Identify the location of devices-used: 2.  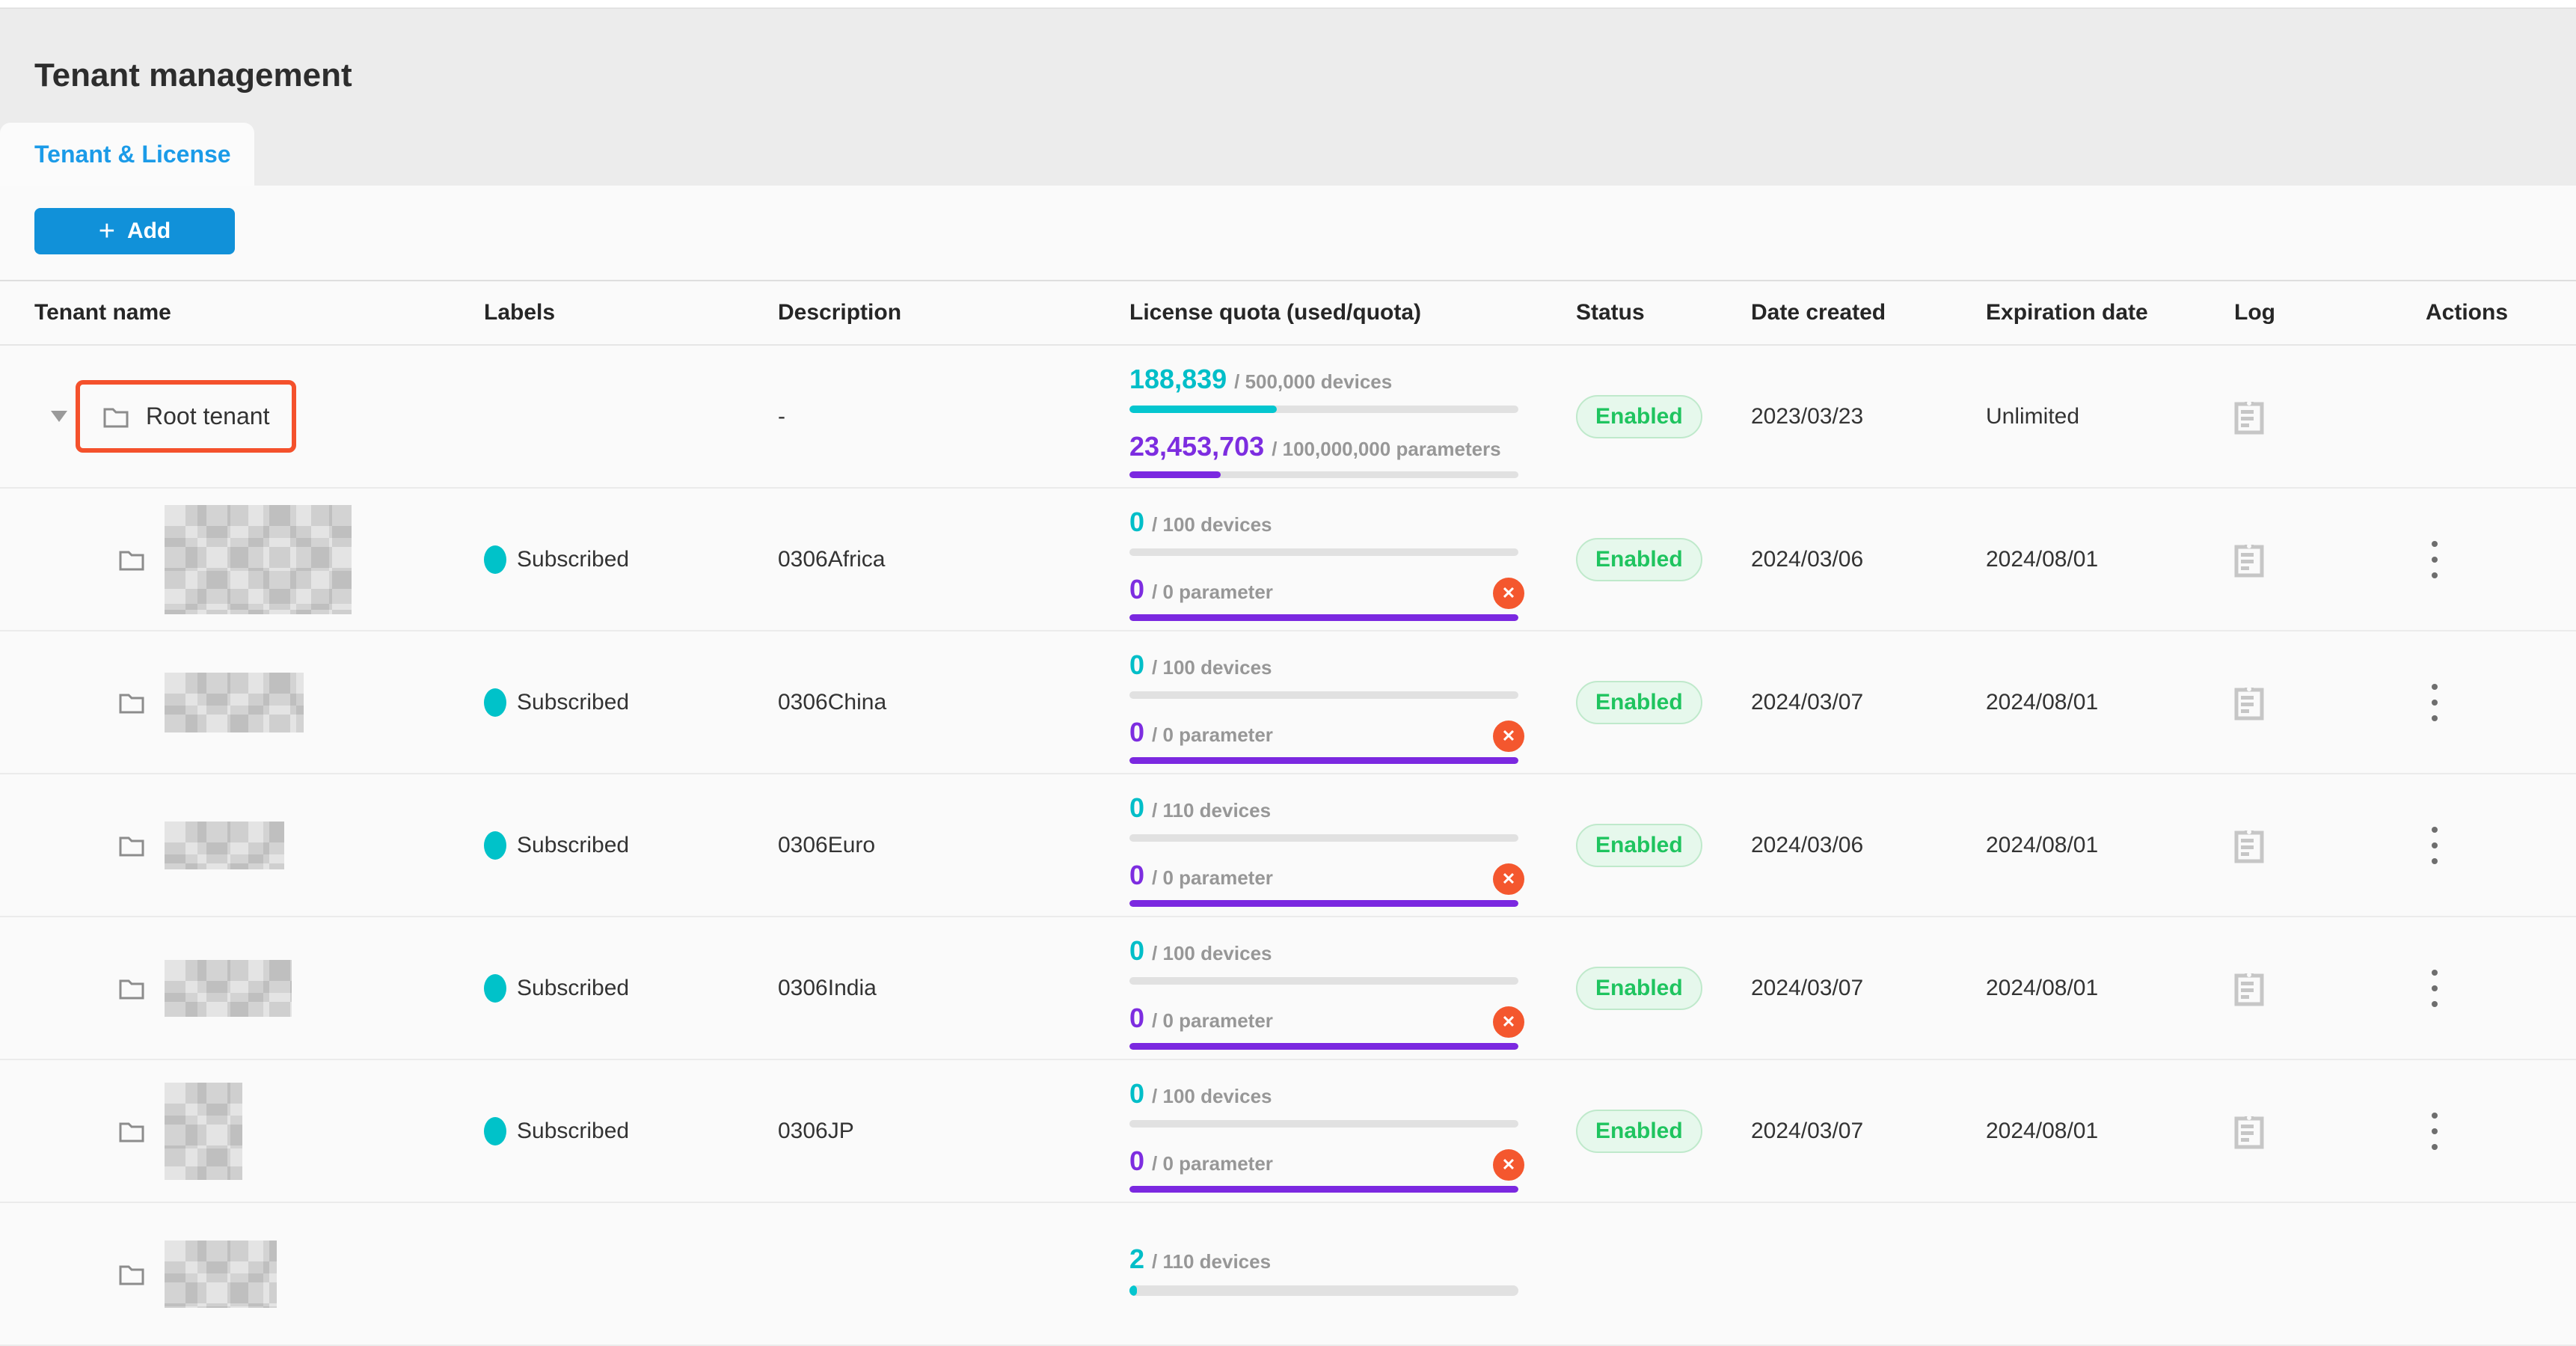
(1137, 1258).